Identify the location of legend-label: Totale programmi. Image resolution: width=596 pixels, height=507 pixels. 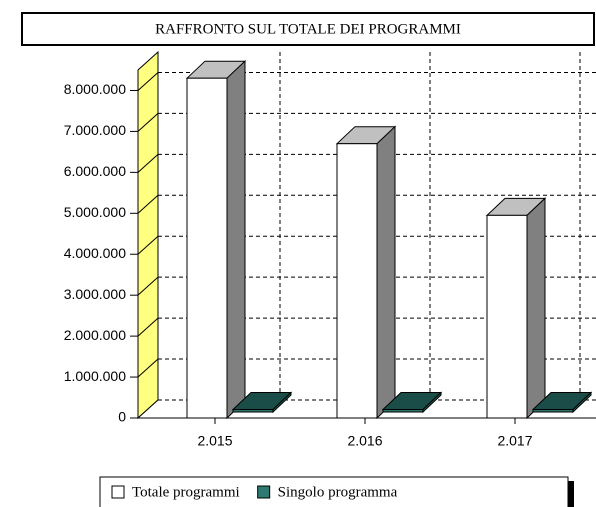
(186, 492).